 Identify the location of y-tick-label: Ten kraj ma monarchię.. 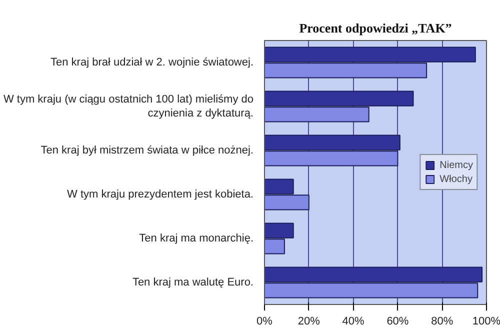
(196, 238).